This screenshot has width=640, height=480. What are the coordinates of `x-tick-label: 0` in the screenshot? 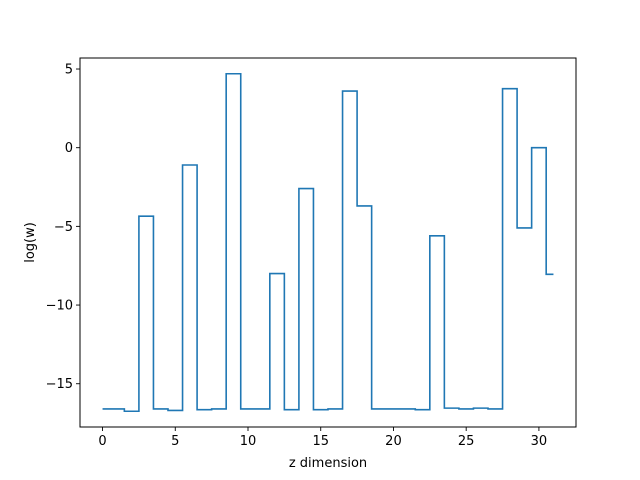 It's located at (102, 441).